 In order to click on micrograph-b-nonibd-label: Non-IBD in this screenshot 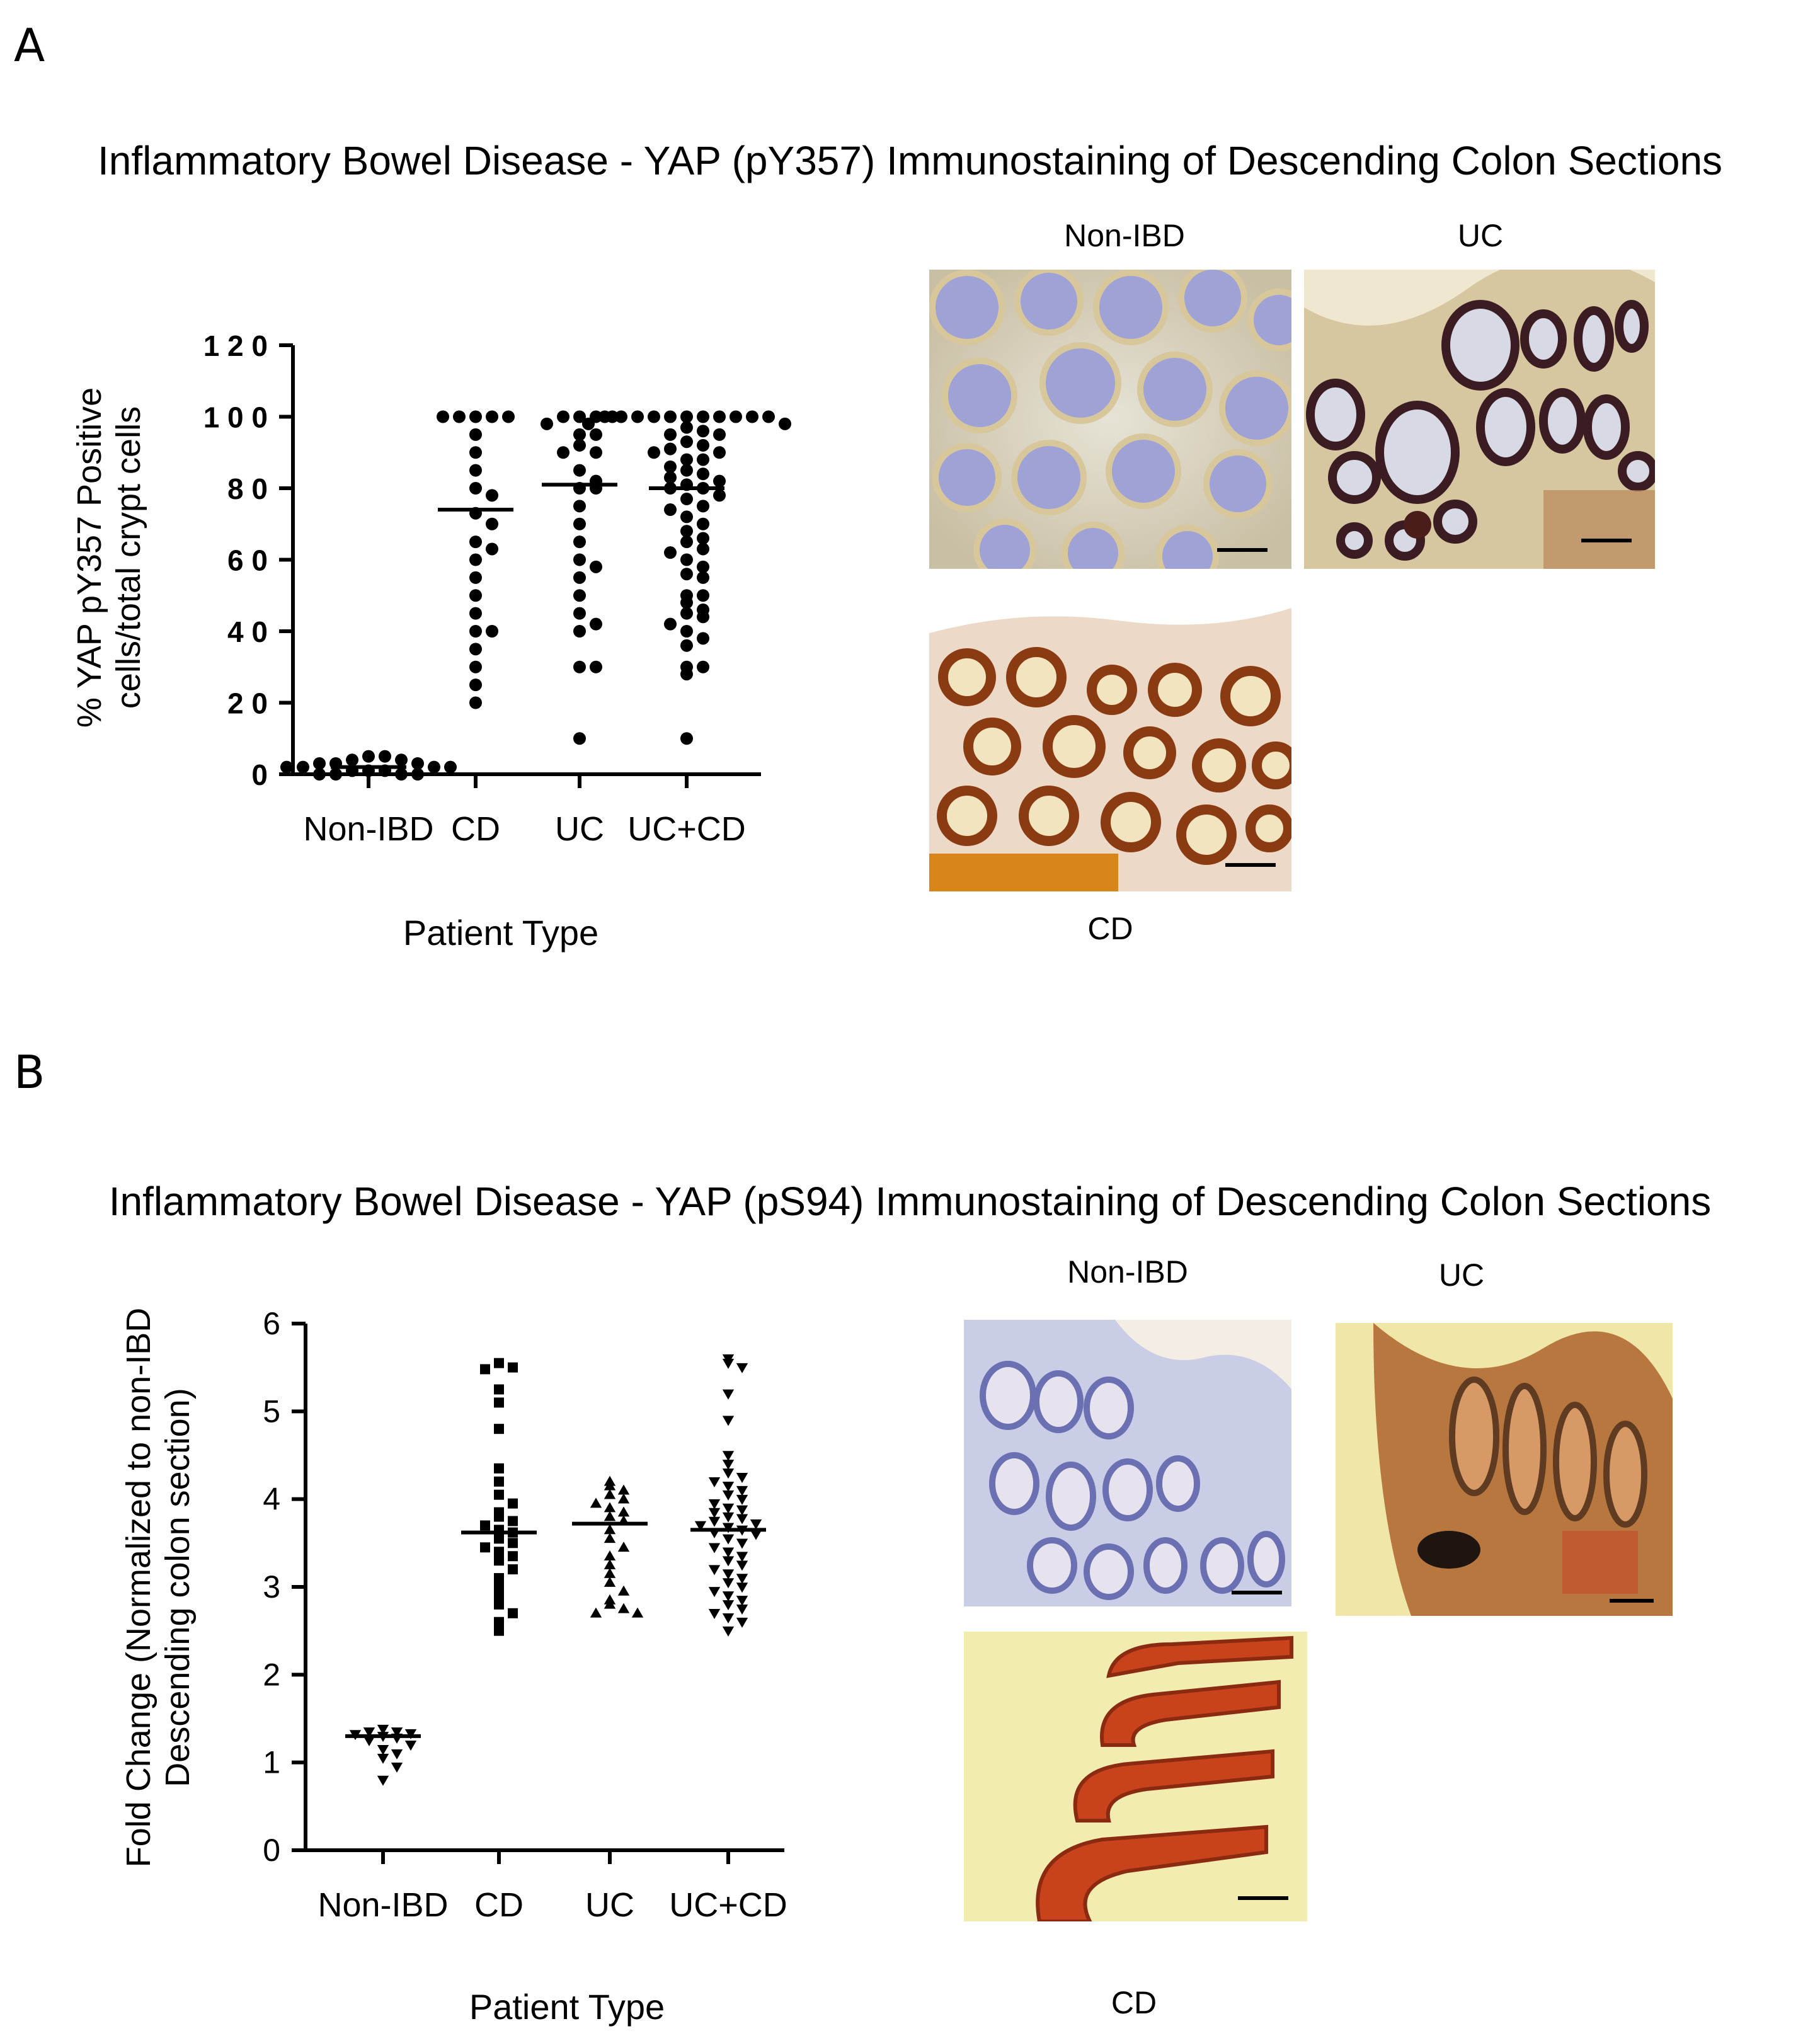, I will do `click(1127, 1272)`.